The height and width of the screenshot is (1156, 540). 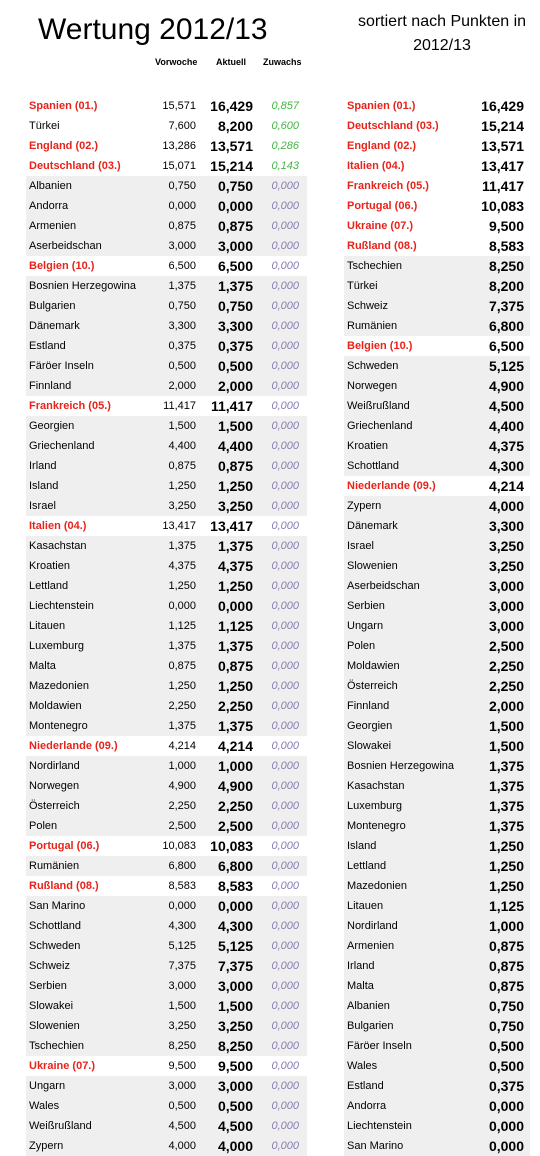 I want to click on table-row: Wales 0,500, so click(x=437, y=1066).